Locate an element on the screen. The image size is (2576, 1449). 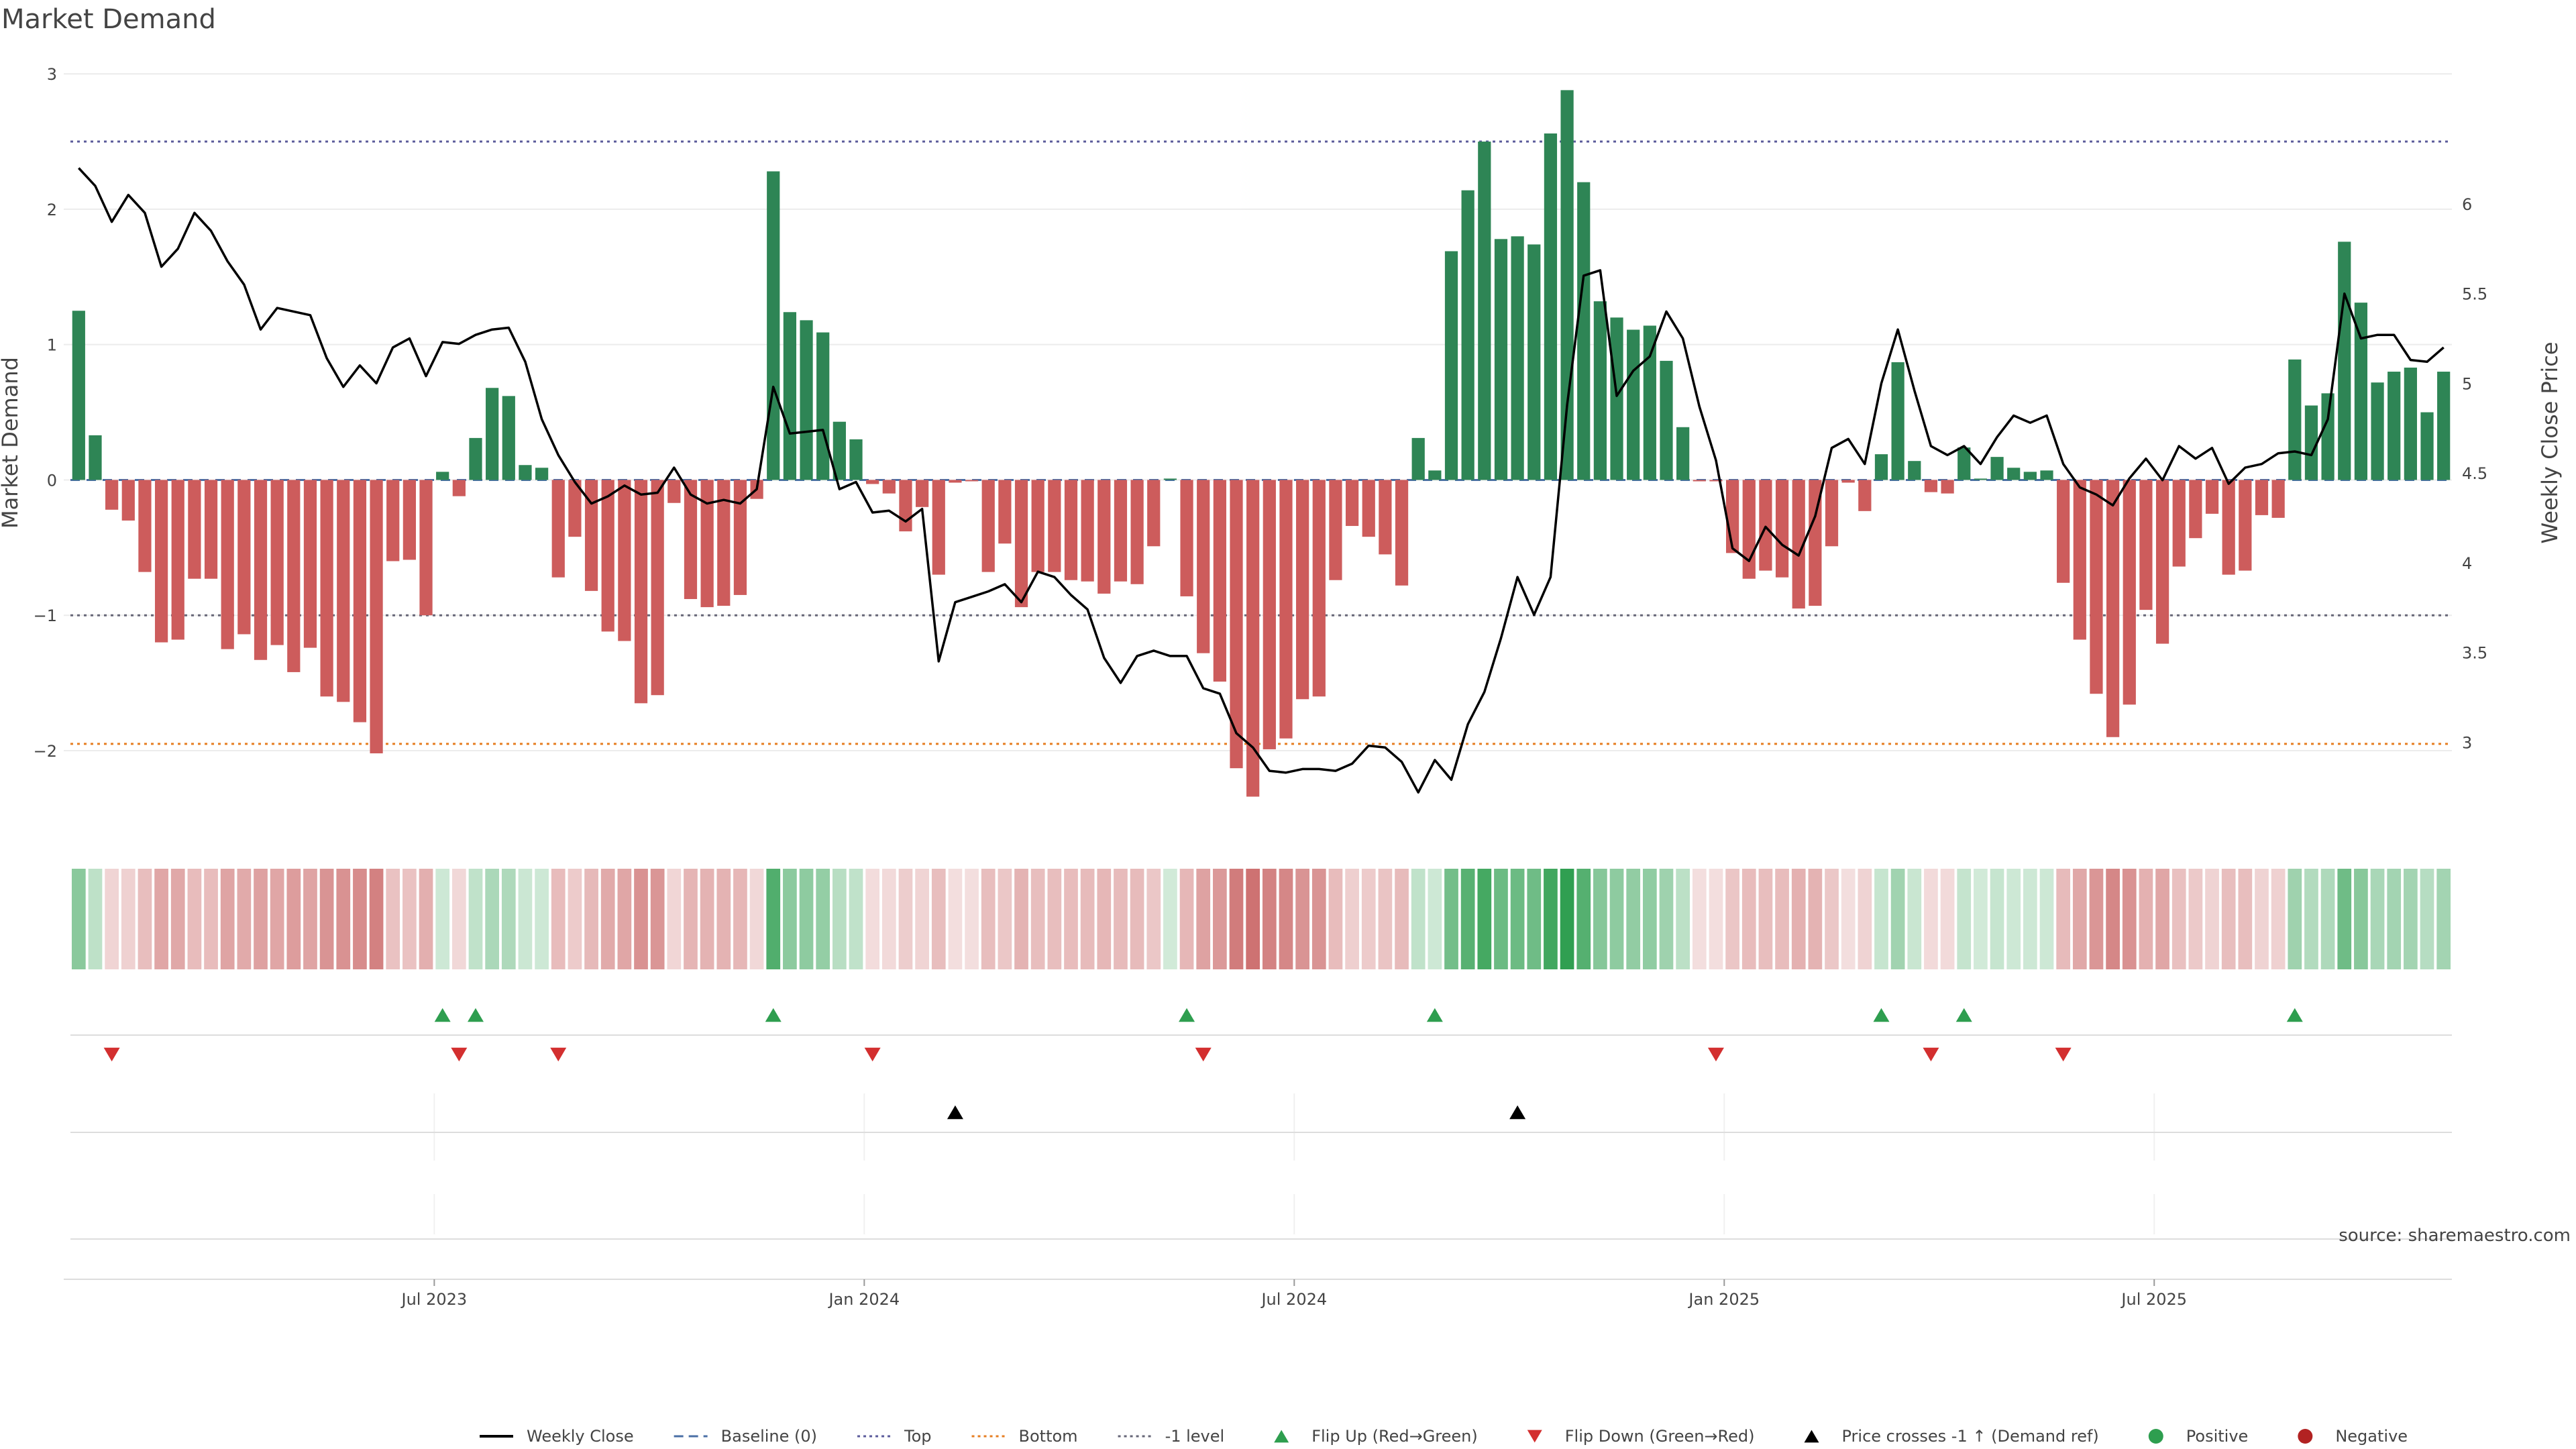
legend-label: Bottom is located at coordinates (1048, 1436).